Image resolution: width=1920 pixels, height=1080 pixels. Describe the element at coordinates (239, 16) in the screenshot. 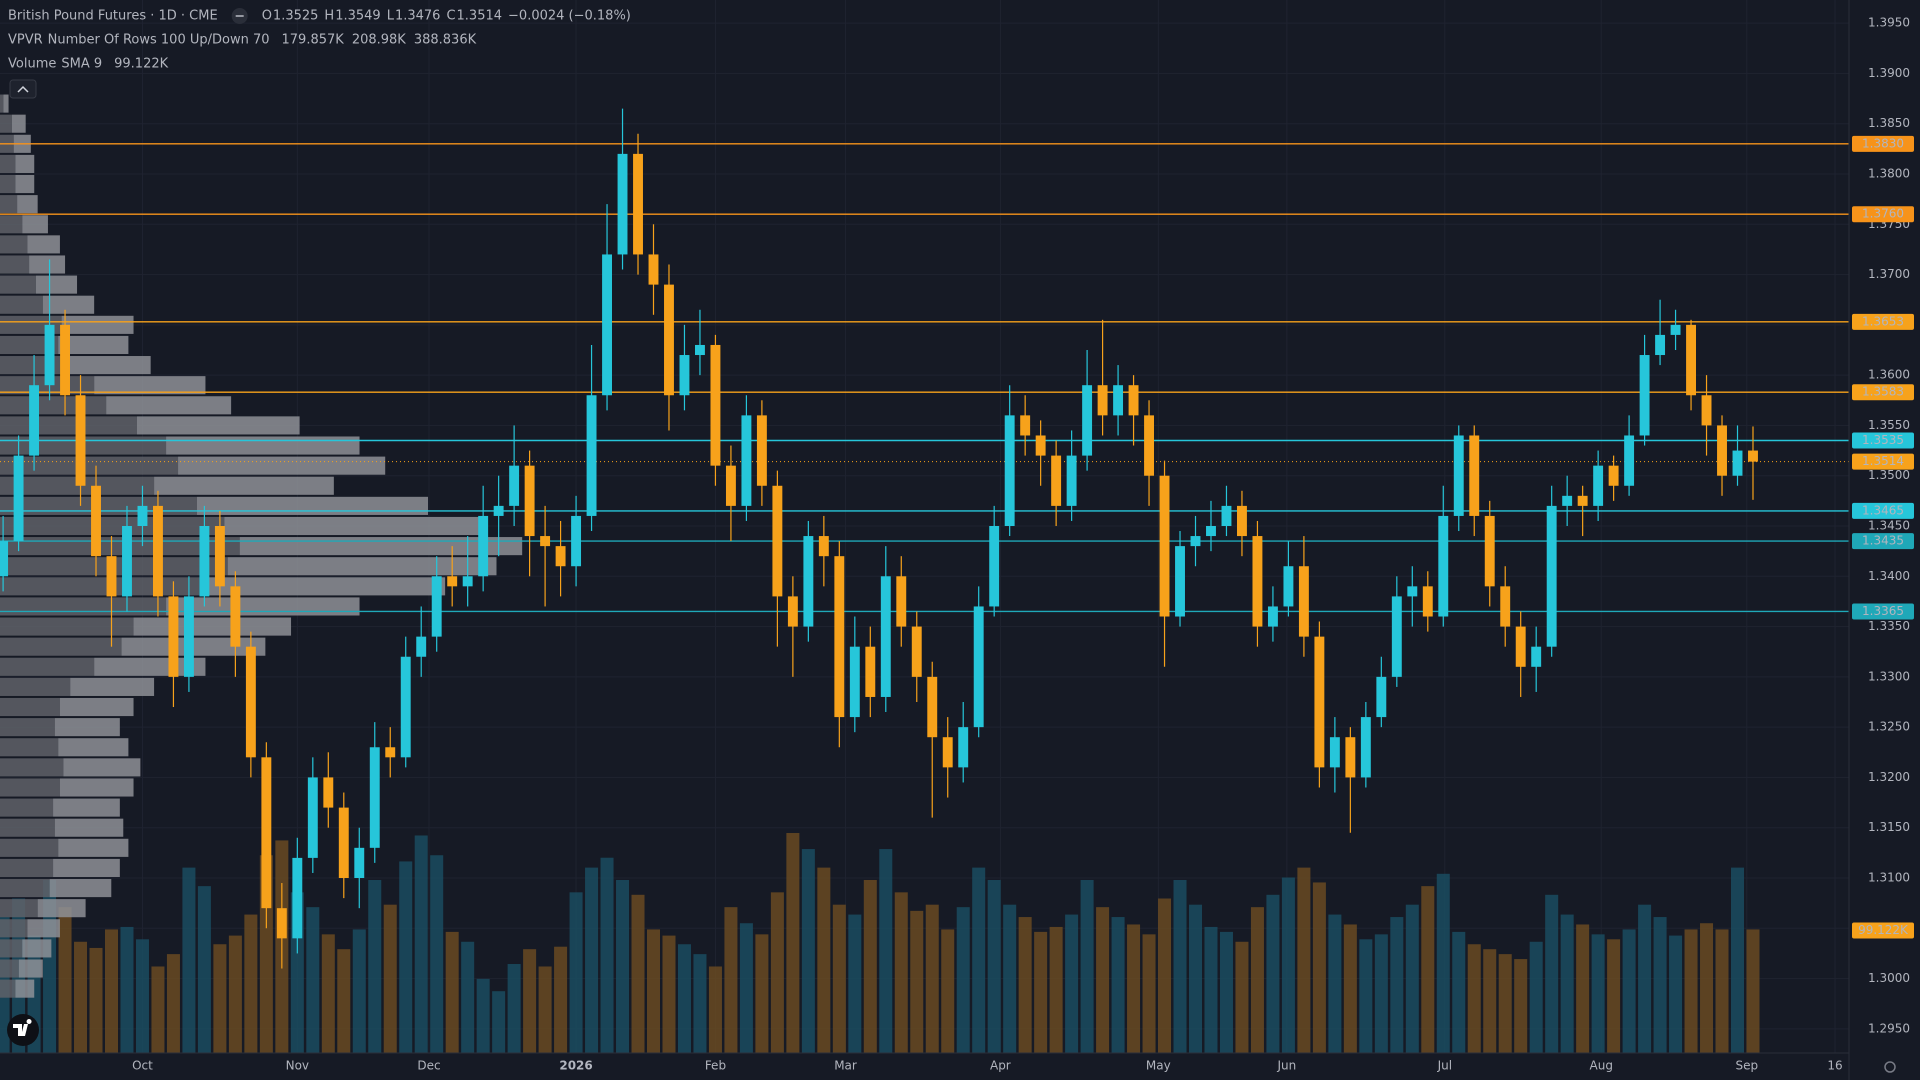

I see `hide-button-icon` at that location.